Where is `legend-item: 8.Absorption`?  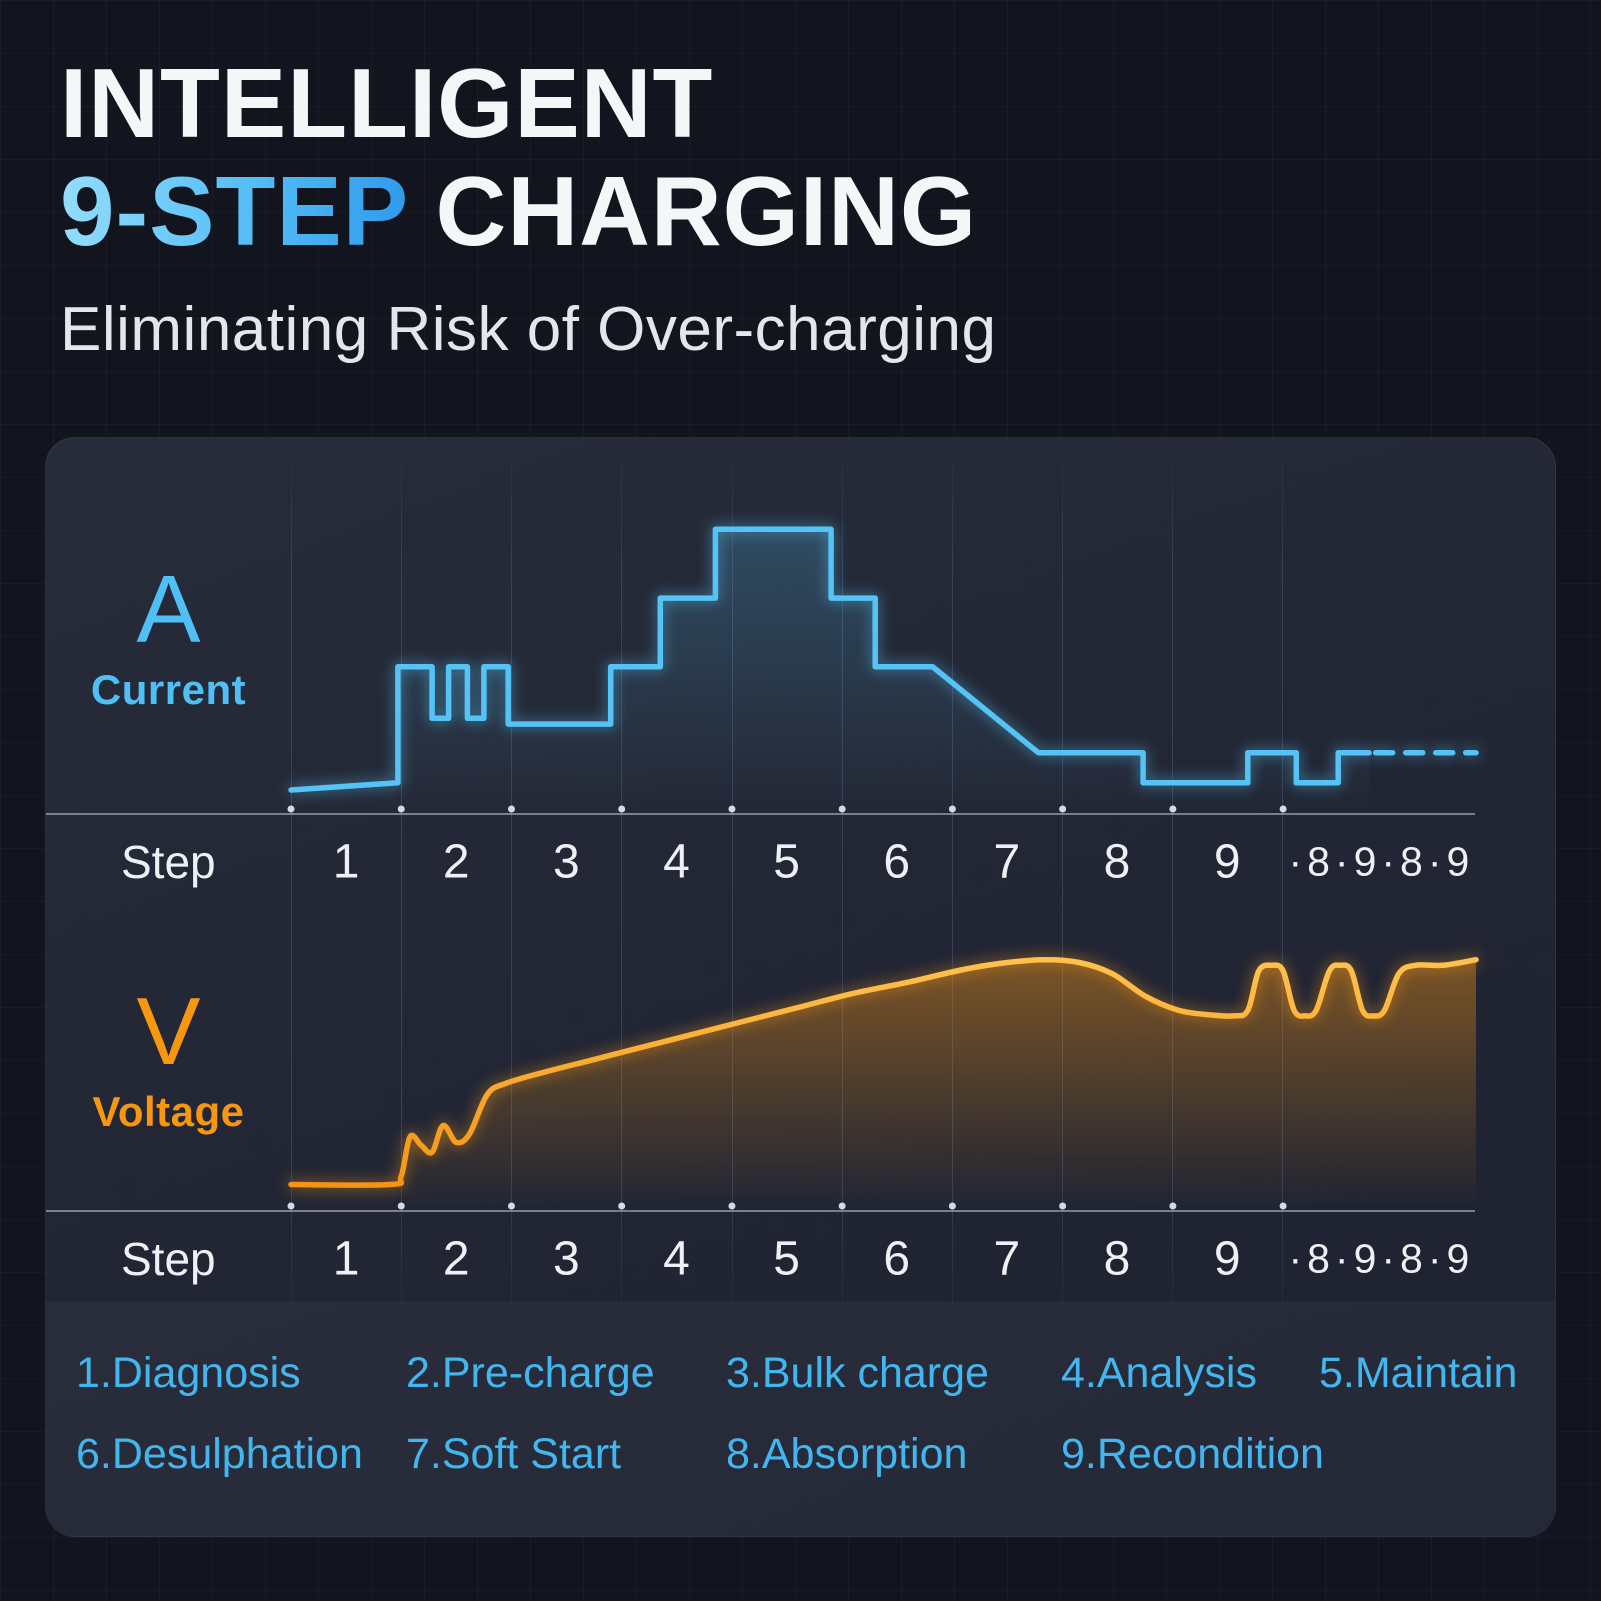 legend-item: 8.Absorption is located at coordinates (847, 1453).